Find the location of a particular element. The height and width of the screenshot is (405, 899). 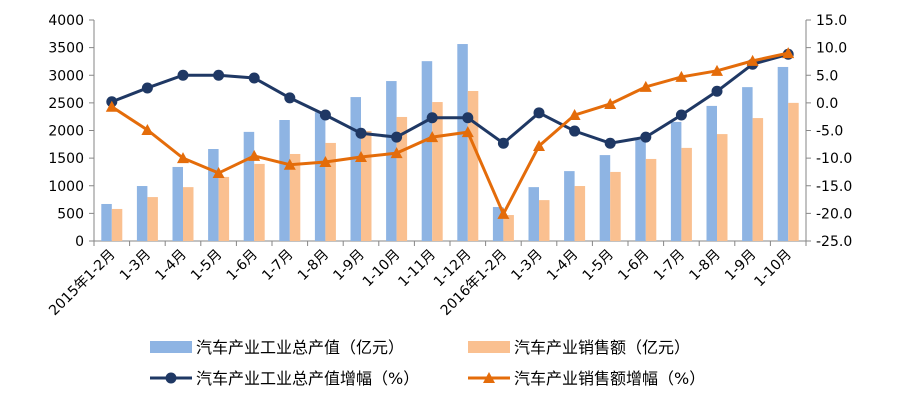

right-tick-label: -5.0 is located at coordinates (829, 132).